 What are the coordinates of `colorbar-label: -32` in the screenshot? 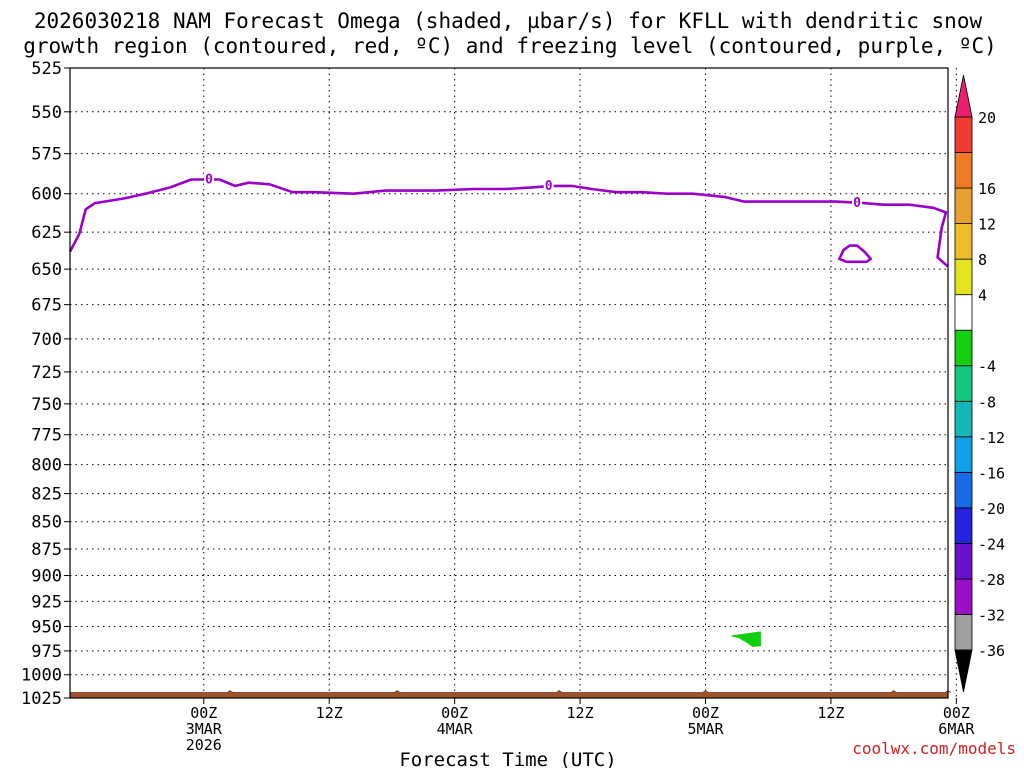 It's located at (991, 615).